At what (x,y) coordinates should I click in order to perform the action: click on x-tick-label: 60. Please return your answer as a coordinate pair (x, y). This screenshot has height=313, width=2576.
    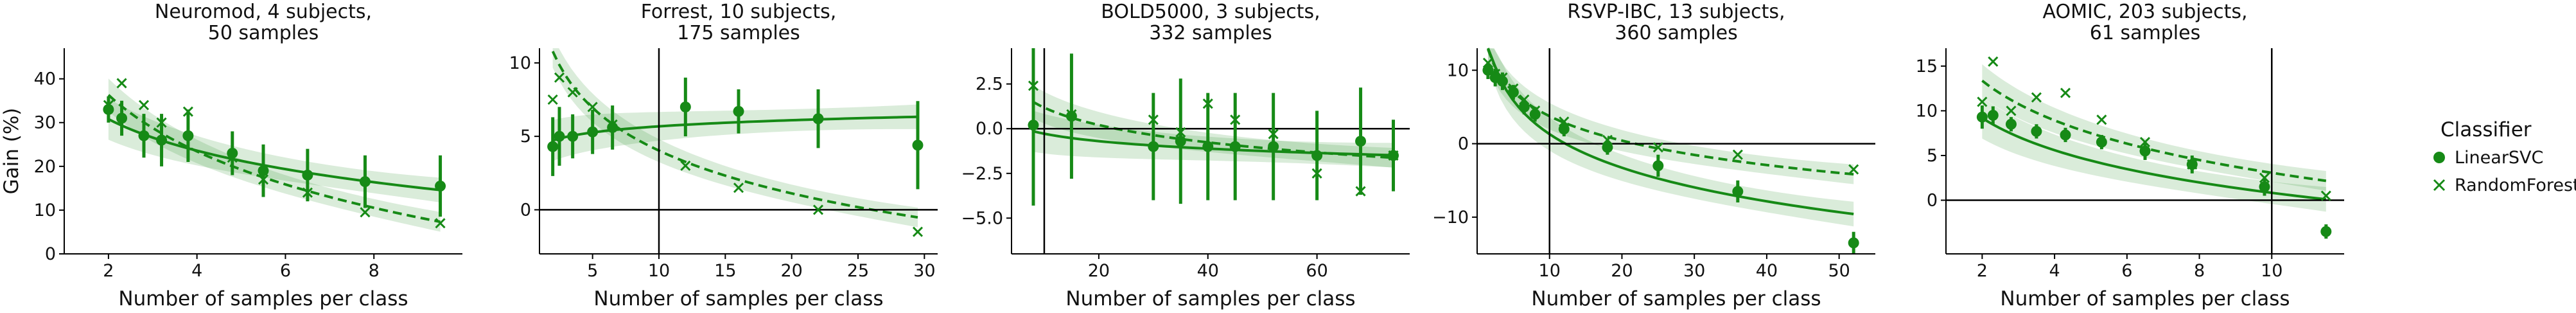
    Looking at the image, I should click on (1317, 271).